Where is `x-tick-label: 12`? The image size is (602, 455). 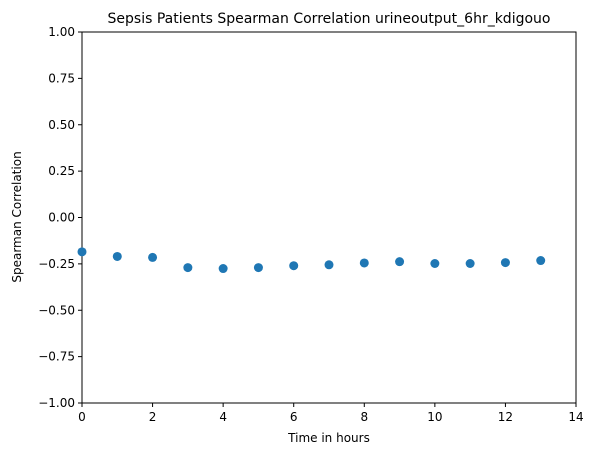 x-tick-label: 12 is located at coordinates (505, 417).